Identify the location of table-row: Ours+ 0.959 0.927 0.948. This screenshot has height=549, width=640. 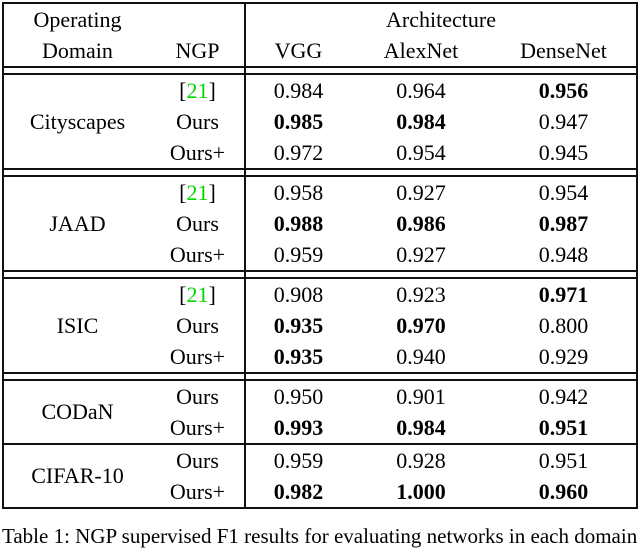
(320, 255).